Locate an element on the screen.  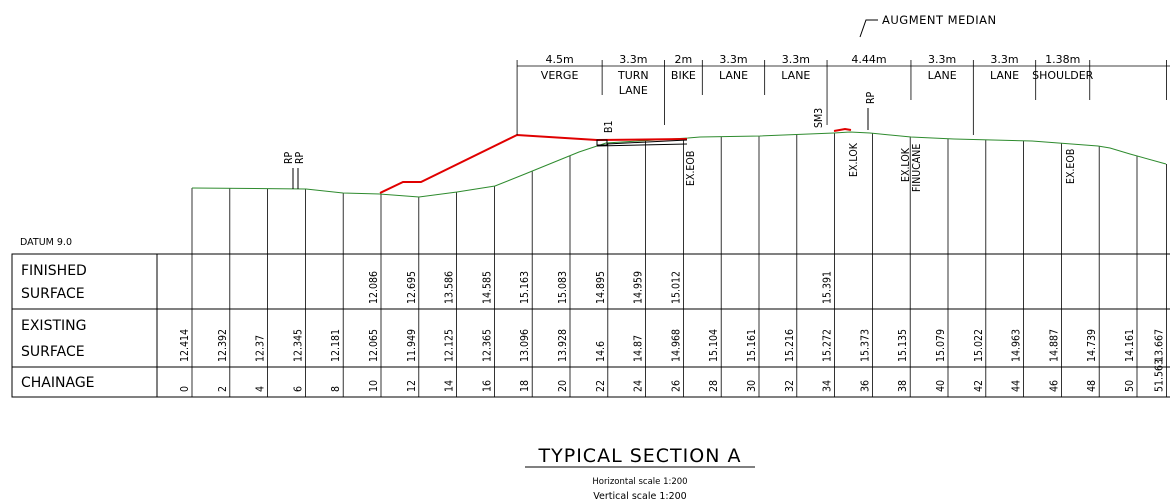
chainage-value: 14 is located at coordinates (450, 386).